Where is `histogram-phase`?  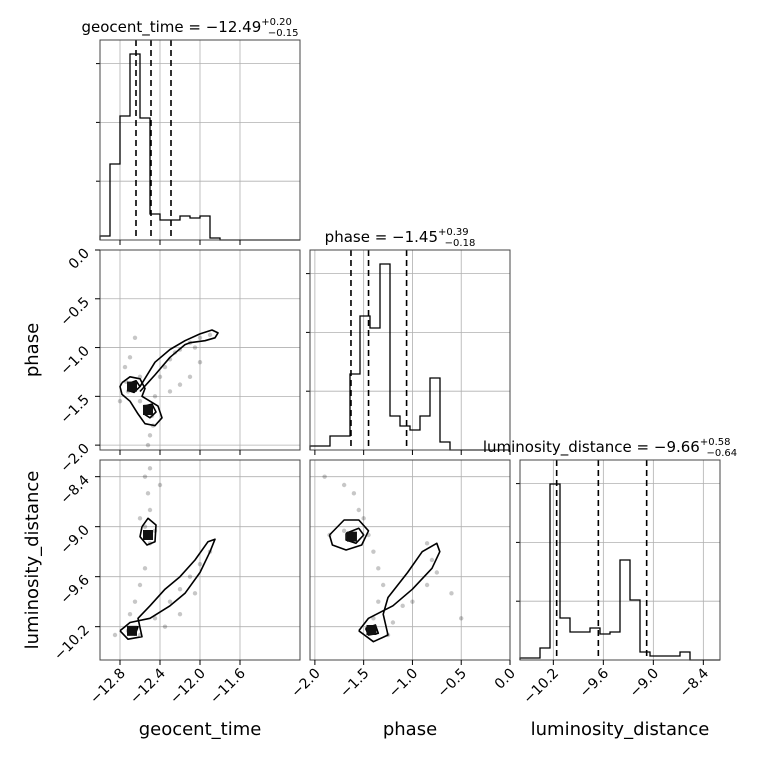 histogram-phase is located at coordinates (409, 357).